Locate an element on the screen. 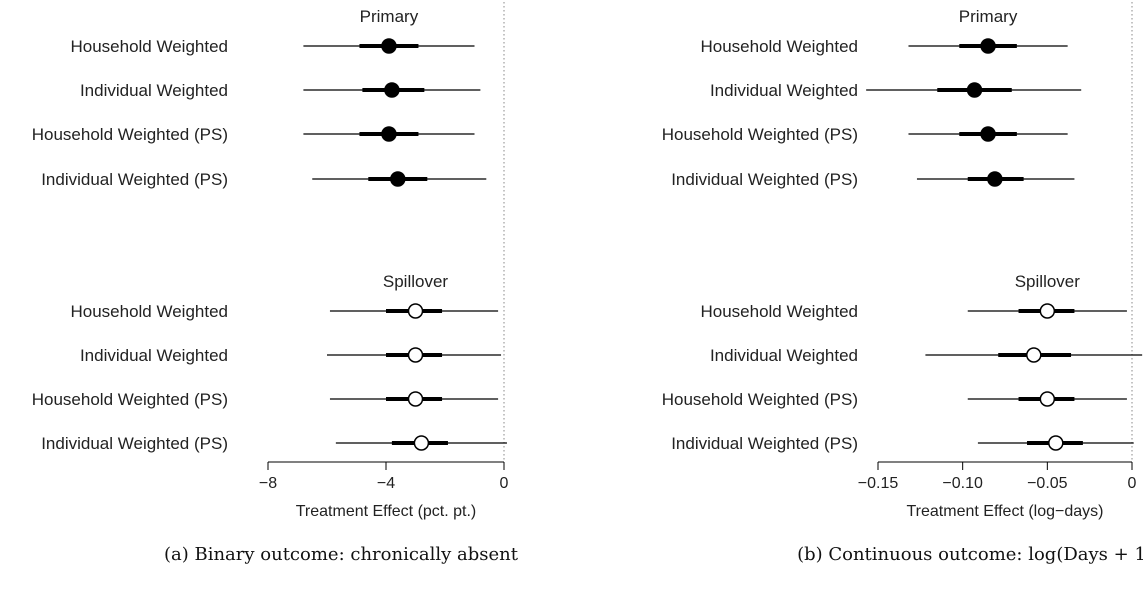  x-axis-title: Treatment Effect (log−days) is located at coordinates (1005, 511).